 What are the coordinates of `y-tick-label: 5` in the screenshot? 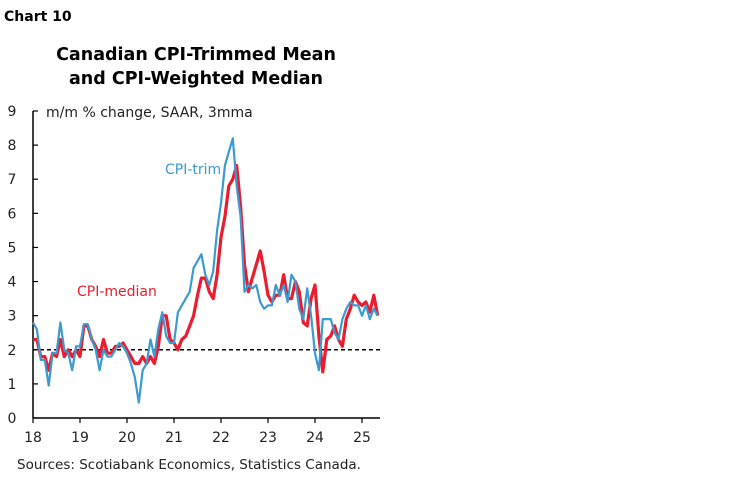 It's located at (12, 248).